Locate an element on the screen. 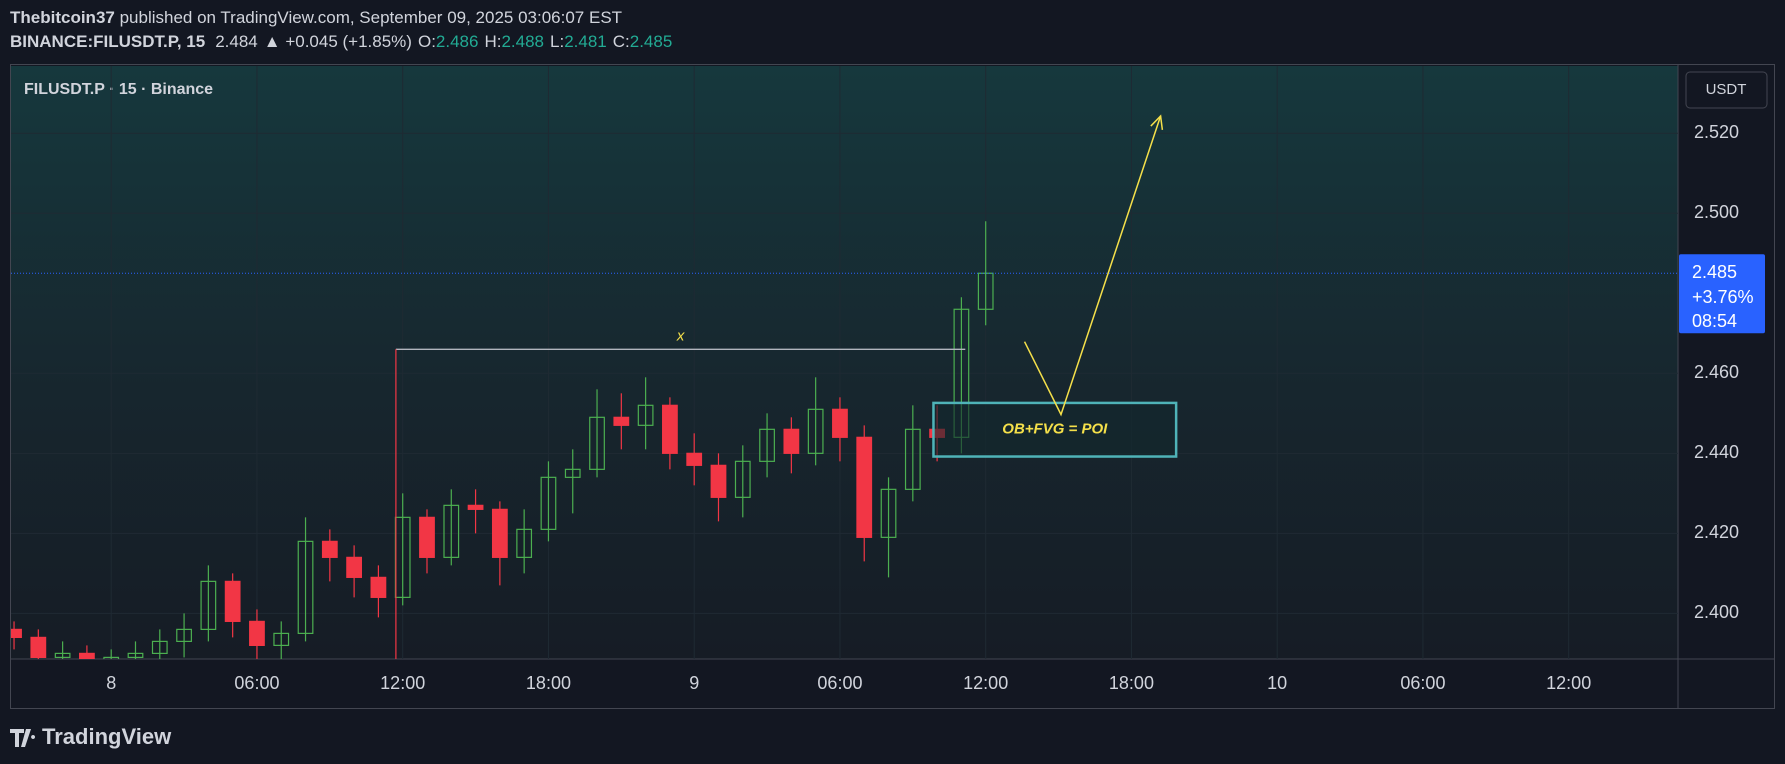  ohlc-value: 2.488 is located at coordinates (522, 41).